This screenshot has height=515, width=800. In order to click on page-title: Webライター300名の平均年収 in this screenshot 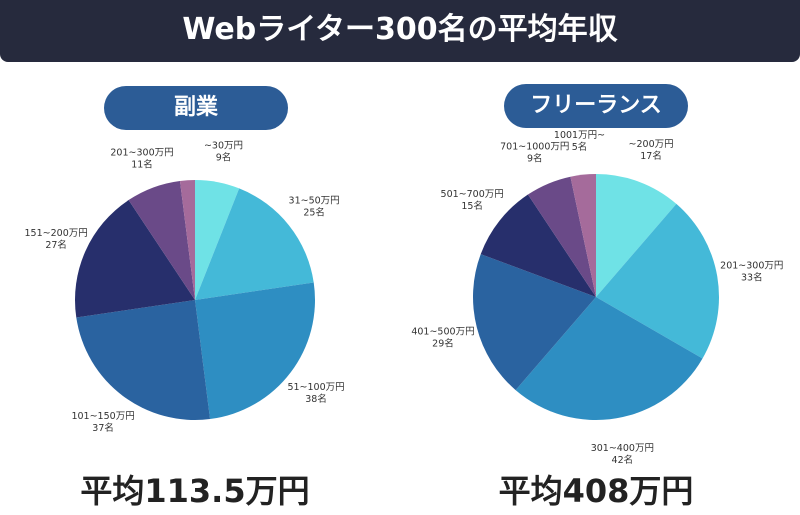, I will do `click(400, 31)`.